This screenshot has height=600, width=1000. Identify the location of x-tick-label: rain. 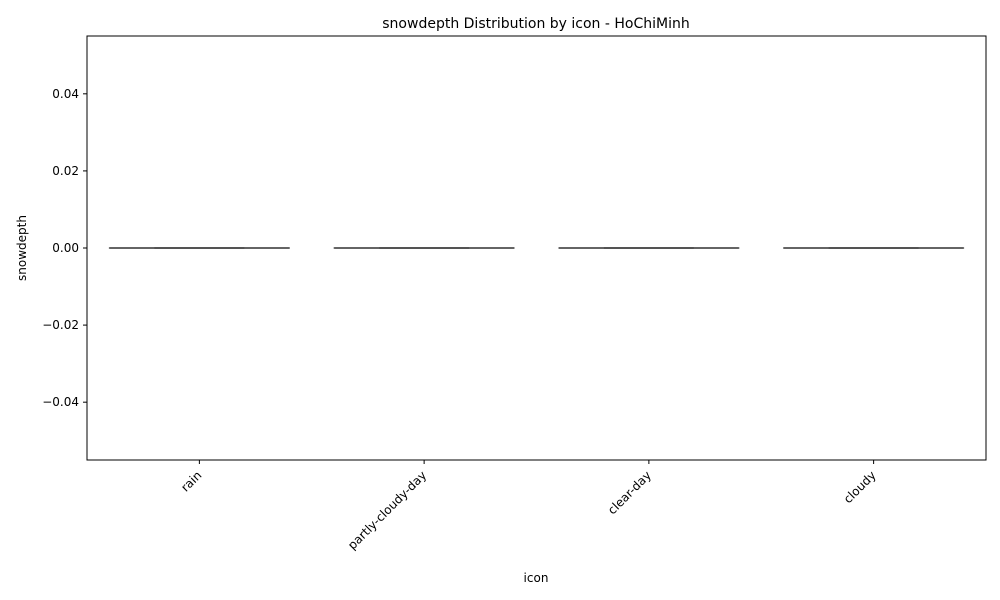
(191, 481).